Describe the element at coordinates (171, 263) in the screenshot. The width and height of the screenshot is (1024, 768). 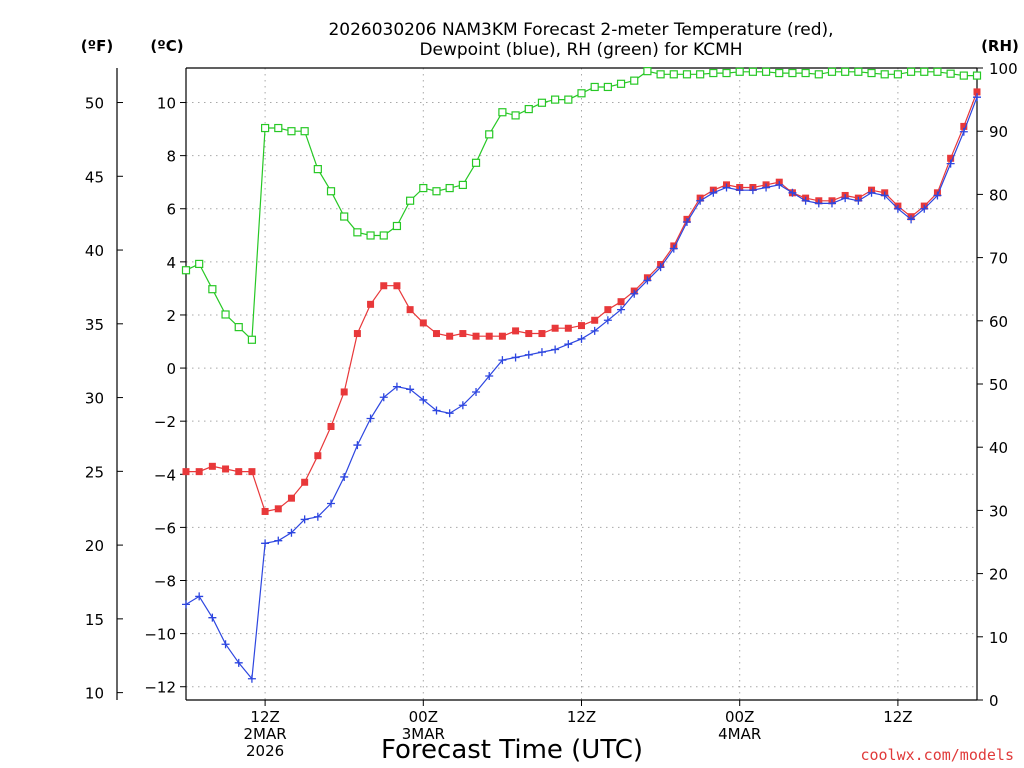
I see `celsius-tick-label: 4` at that location.